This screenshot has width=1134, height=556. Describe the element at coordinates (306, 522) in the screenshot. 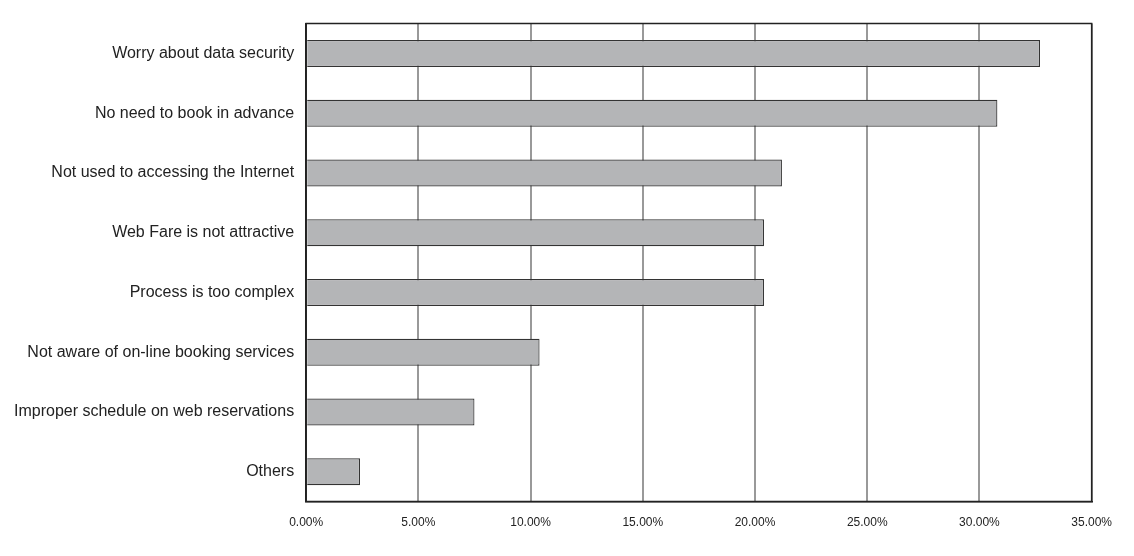

I see `x-tick-label: 0.00%` at that location.